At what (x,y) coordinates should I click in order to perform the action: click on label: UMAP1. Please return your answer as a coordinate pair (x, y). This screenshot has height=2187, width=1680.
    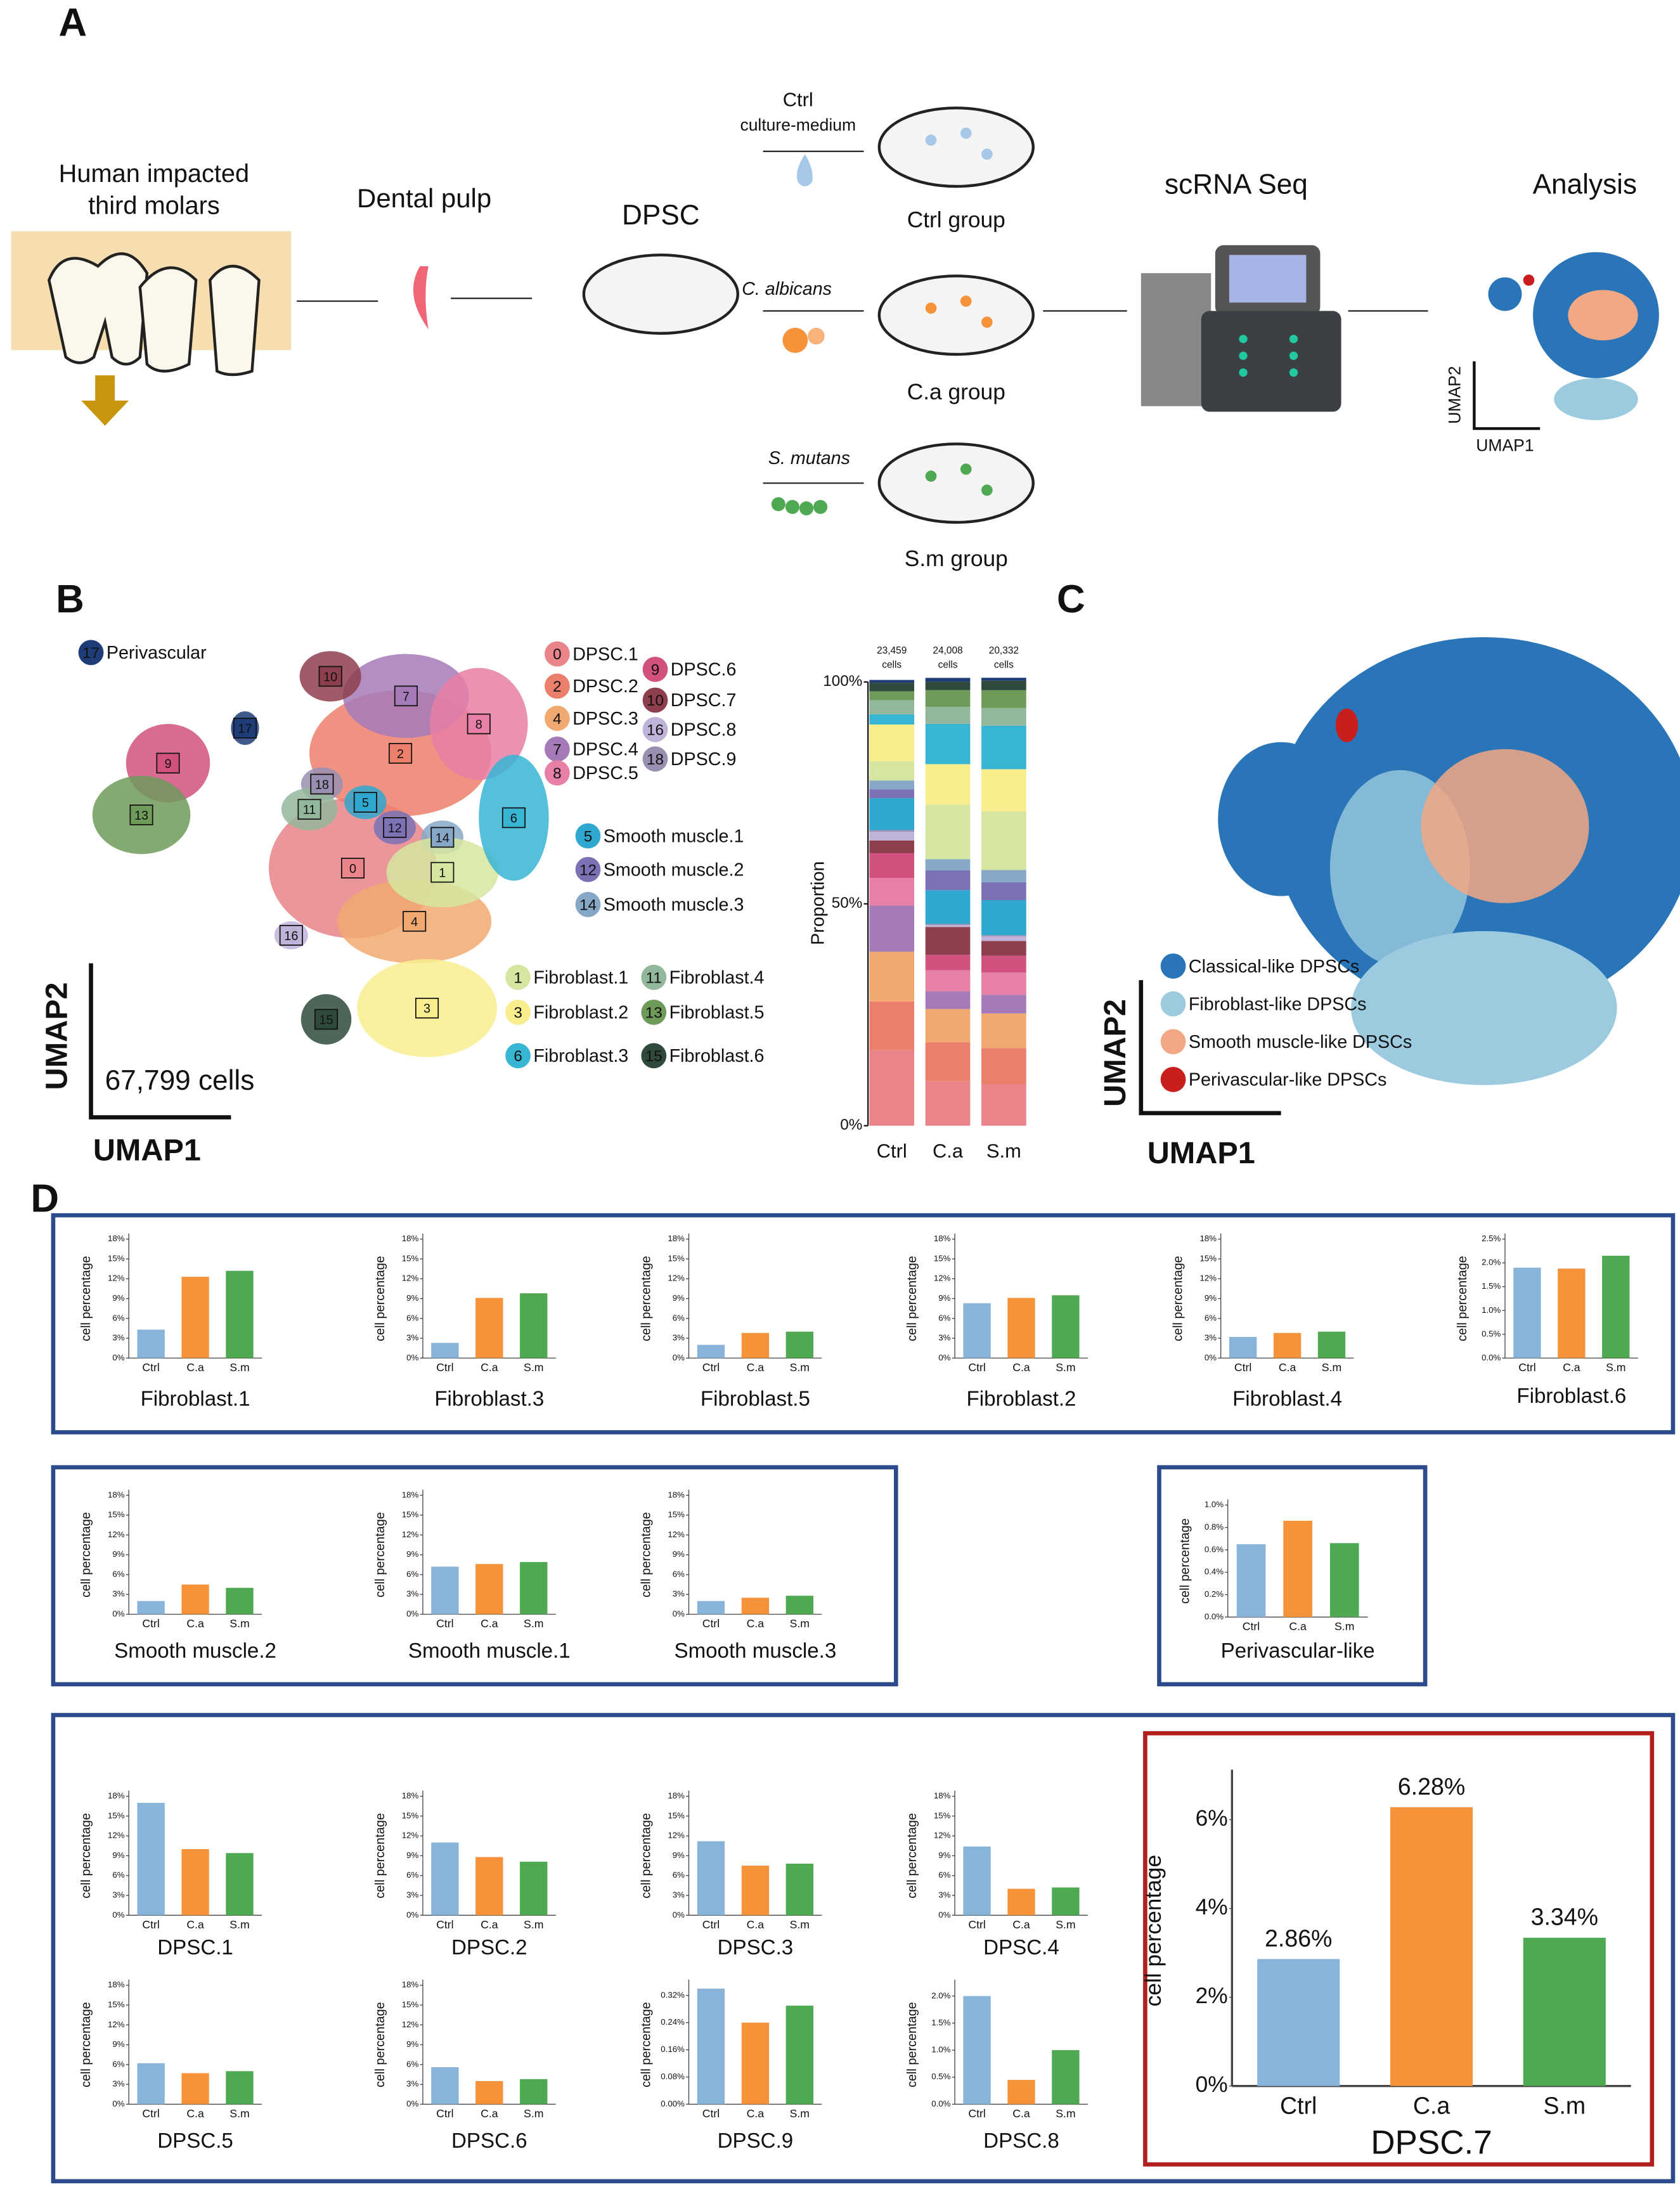
    Looking at the image, I should click on (1201, 1153).